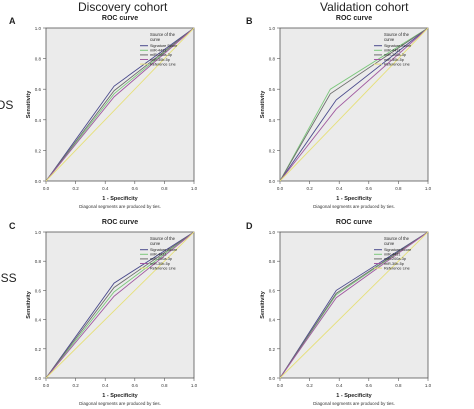 This screenshot has height=409, width=474. Describe the element at coordinates (249, 226) in the screenshot. I see `panel-letter: D` at that location.